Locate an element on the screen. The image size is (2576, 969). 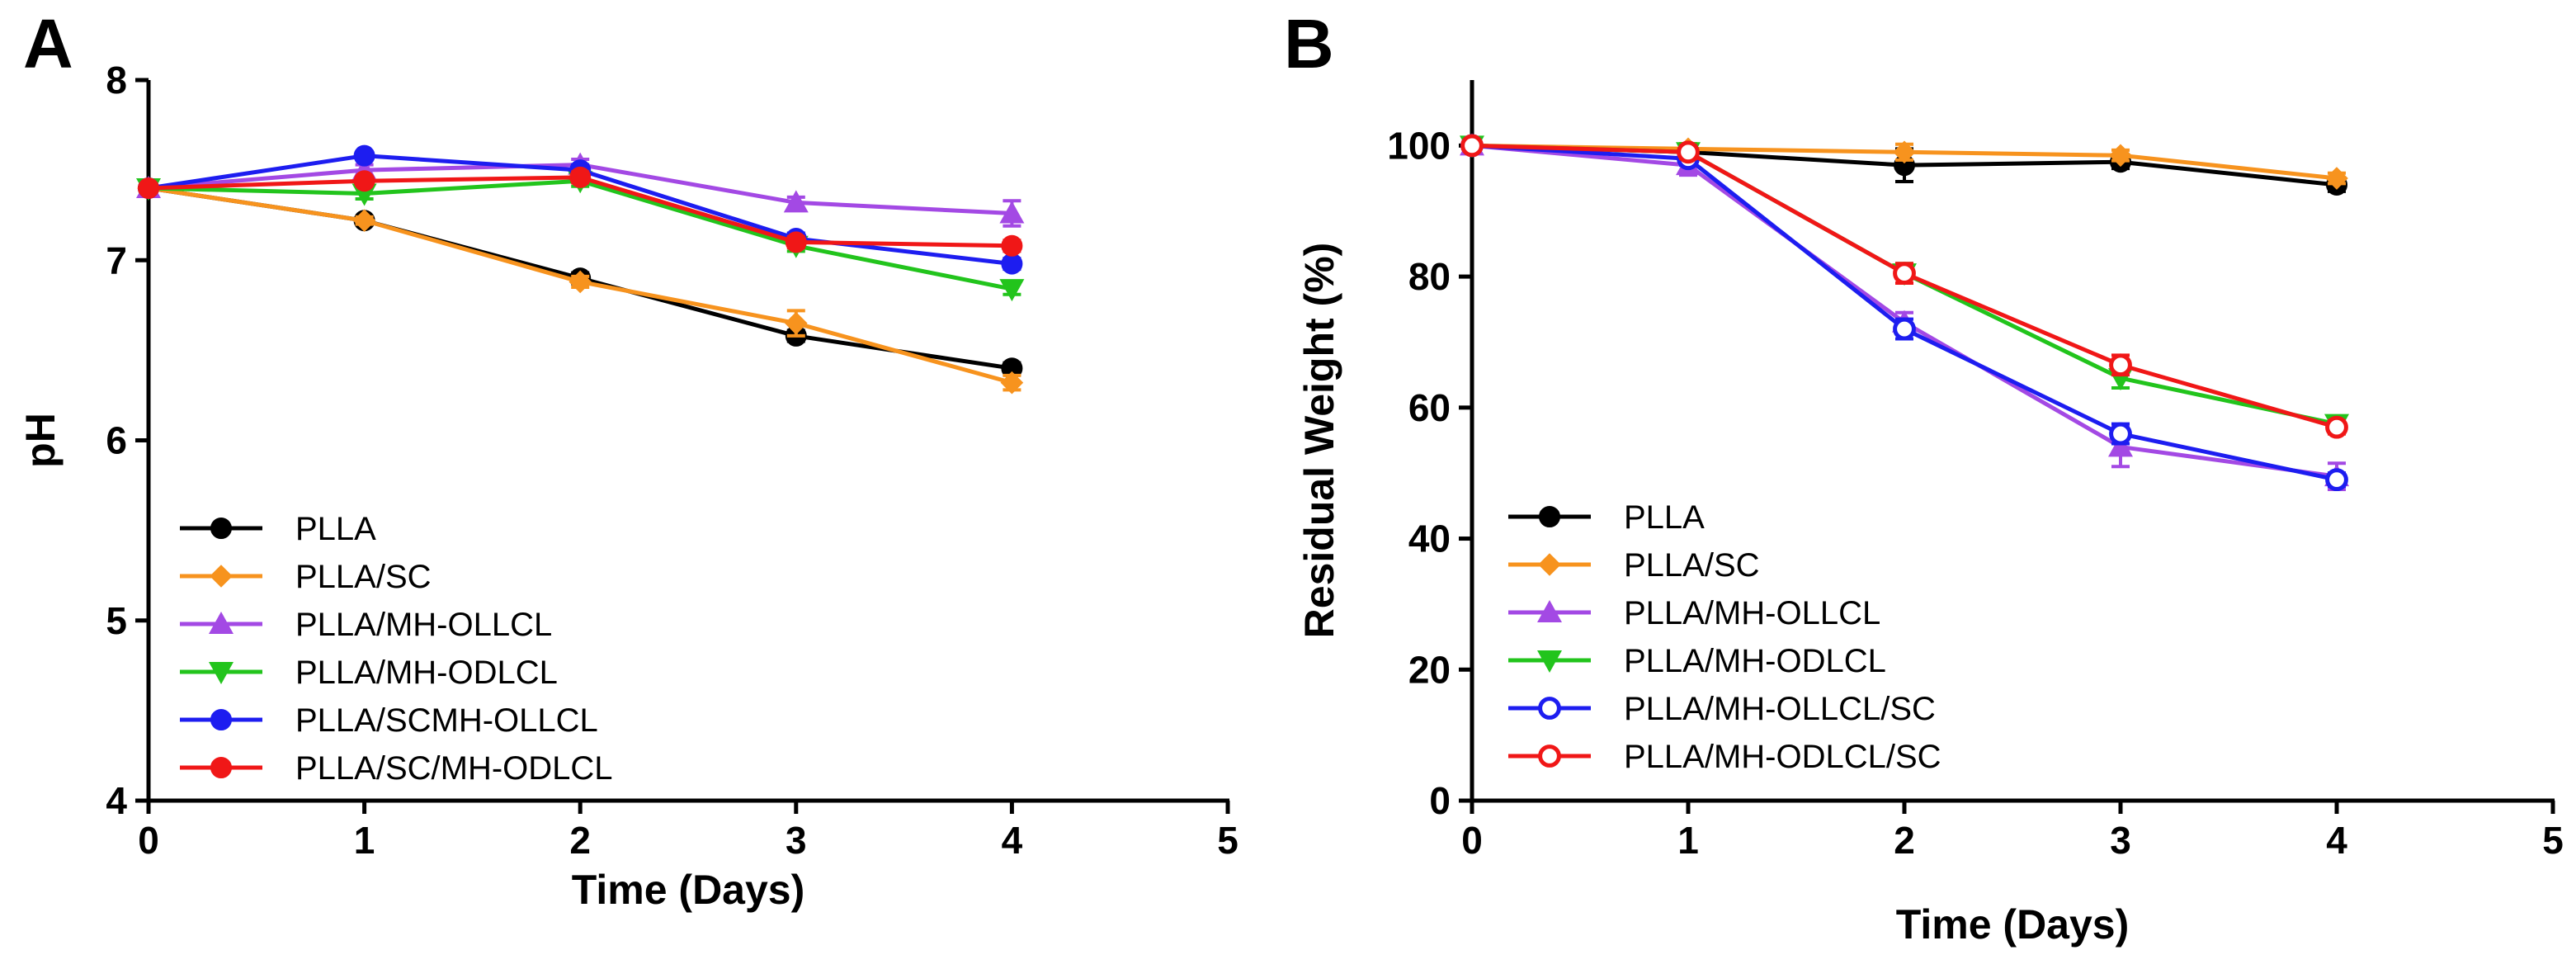
series-line is located at coordinates (1905, 286).